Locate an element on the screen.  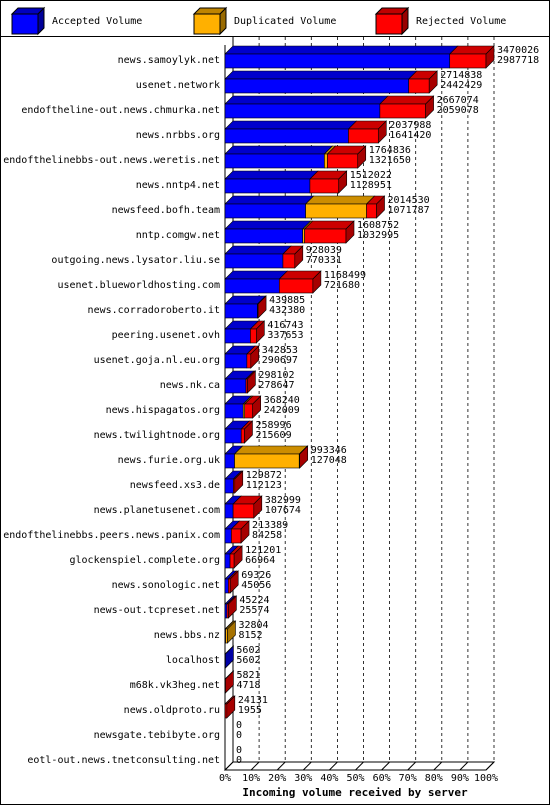
accepted-label: 1955 is located at coordinates (250, 710).